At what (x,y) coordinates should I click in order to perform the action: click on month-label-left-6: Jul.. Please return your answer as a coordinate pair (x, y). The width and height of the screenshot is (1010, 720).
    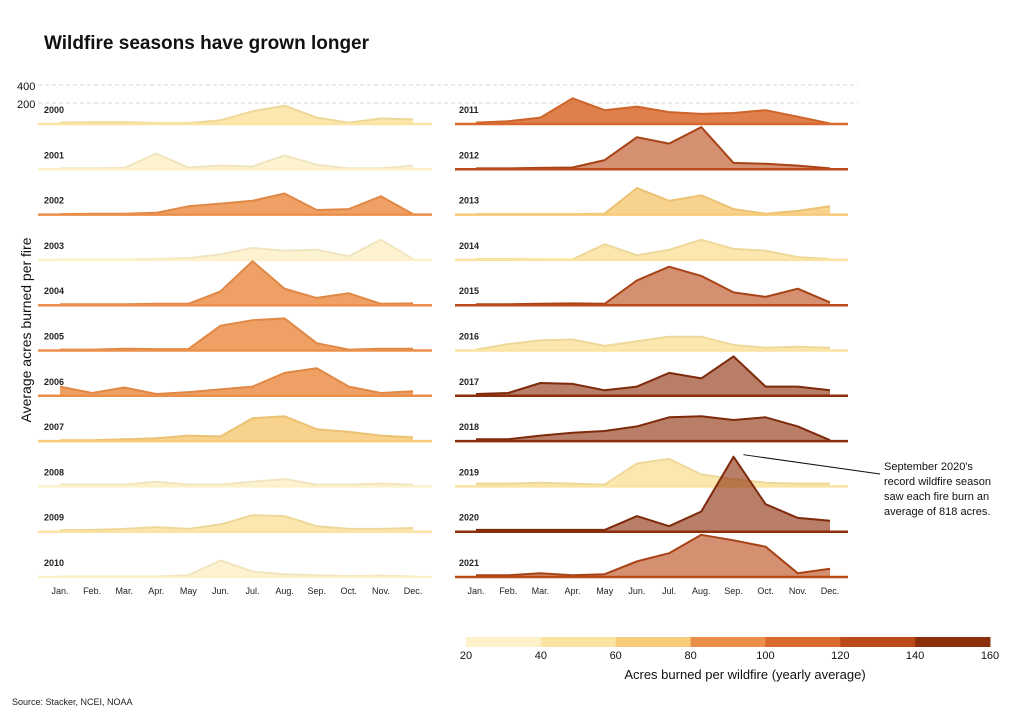
    Looking at the image, I should click on (252, 591).